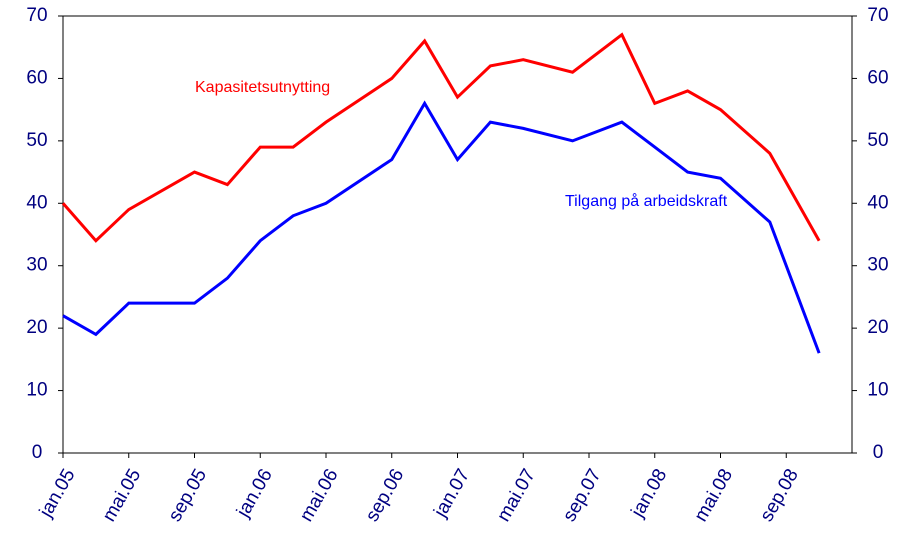 The width and height of the screenshot is (902, 541). What do you see at coordinates (36, 202) in the screenshot?
I see `y-tick-label: 40` at bounding box center [36, 202].